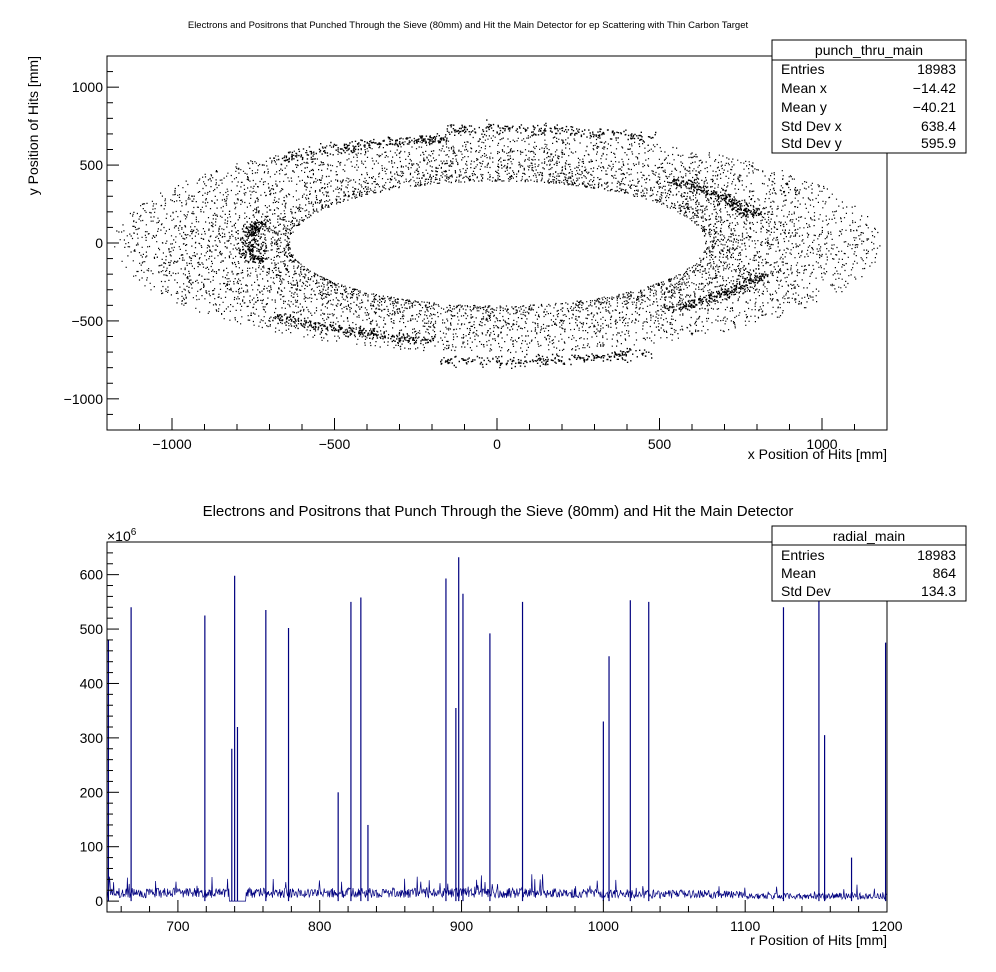 The image size is (996, 972). I want to click on bottom-stats-name: radial_main, so click(869, 536).